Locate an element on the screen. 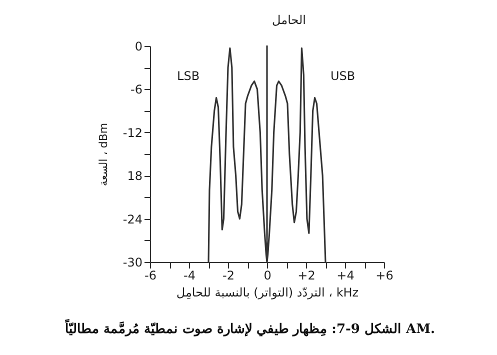  x-tick-label: -4 is located at coordinates (190, 275).